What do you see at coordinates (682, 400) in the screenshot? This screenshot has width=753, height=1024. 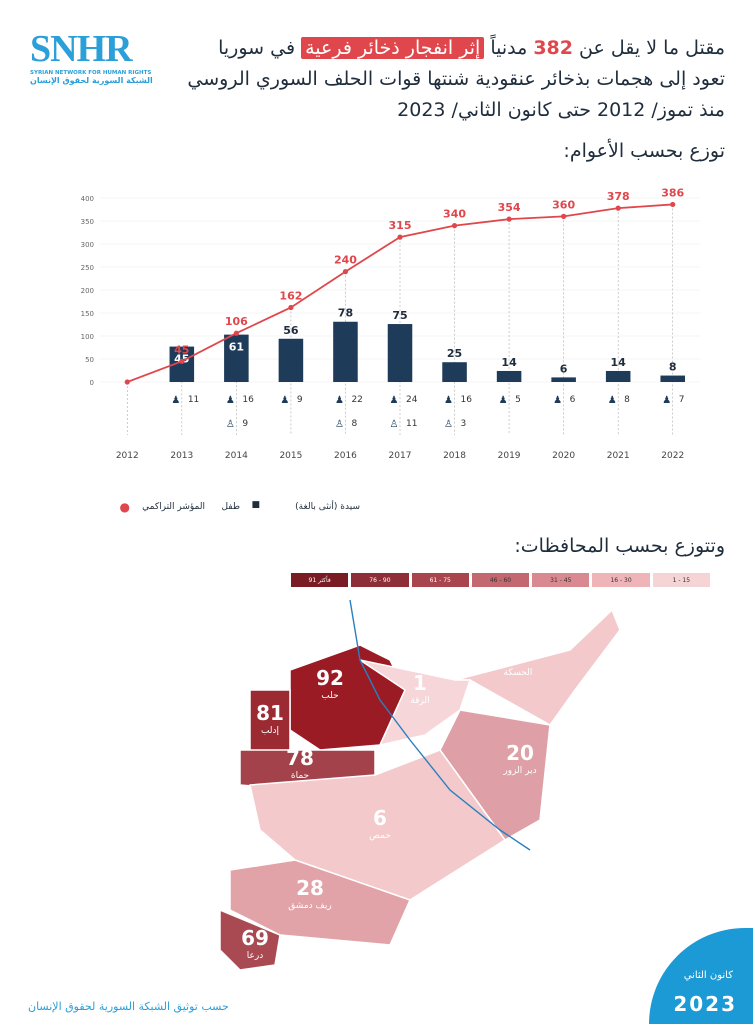 I see `child-count-label: 7` at bounding box center [682, 400].